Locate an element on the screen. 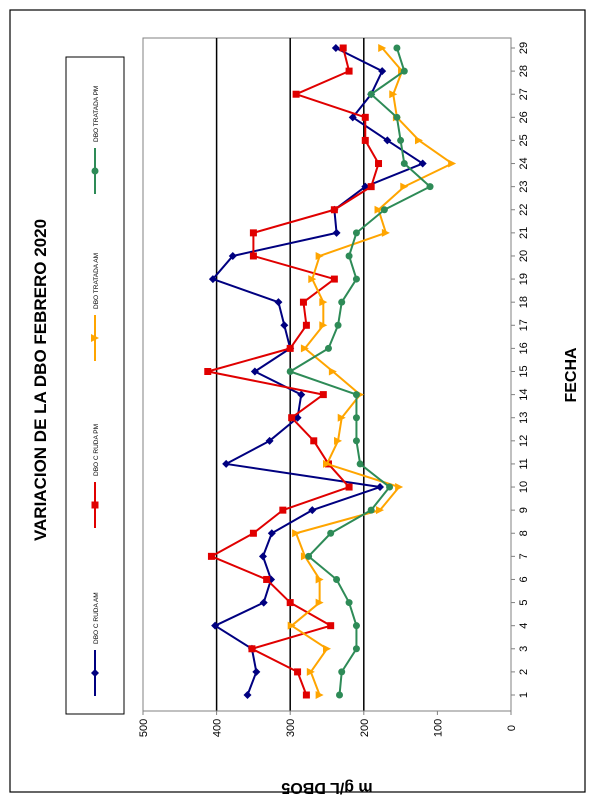 This screenshot has width=597, height=802. x-tick-label: 20 is located at coordinates (524, 256).